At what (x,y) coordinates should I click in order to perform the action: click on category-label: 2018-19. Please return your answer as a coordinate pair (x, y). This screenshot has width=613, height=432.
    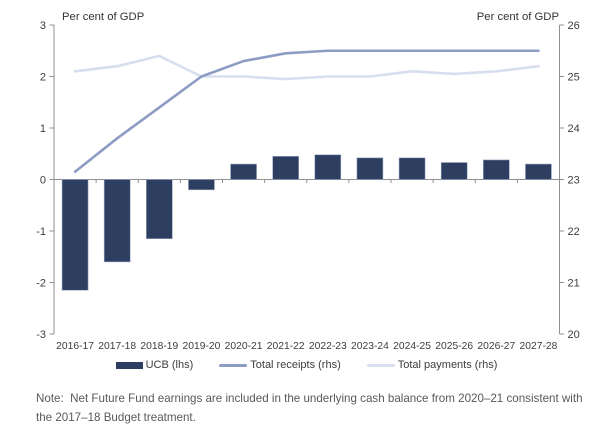
    Looking at the image, I should click on (159, 346).